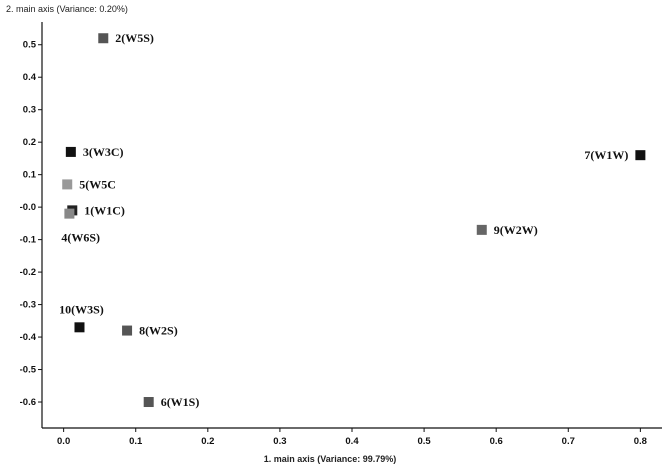  I want to click on y-tick-label: -0.1, so click(28, 240).